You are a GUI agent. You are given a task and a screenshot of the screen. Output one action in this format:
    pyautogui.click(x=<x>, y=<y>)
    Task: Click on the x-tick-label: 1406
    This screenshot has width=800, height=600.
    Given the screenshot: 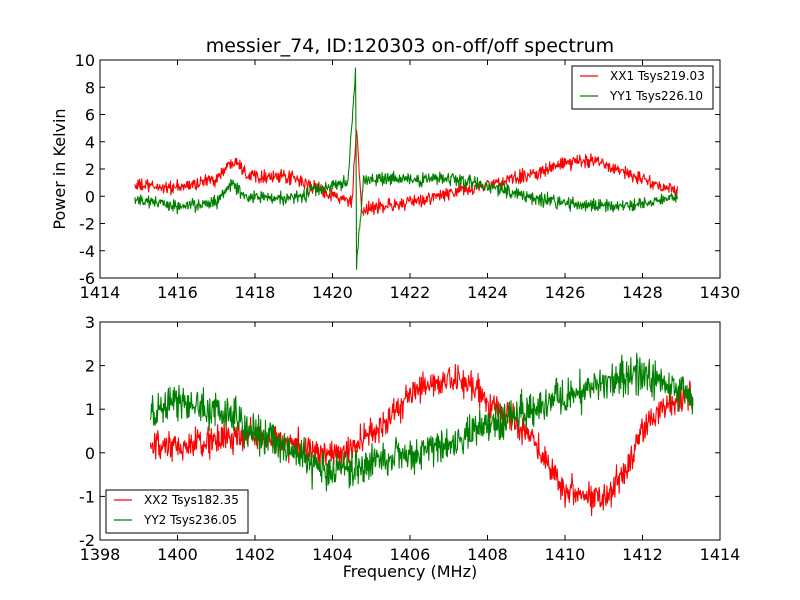 What is the action you would take?
    pyautogui.click(x=410, y=554)
    